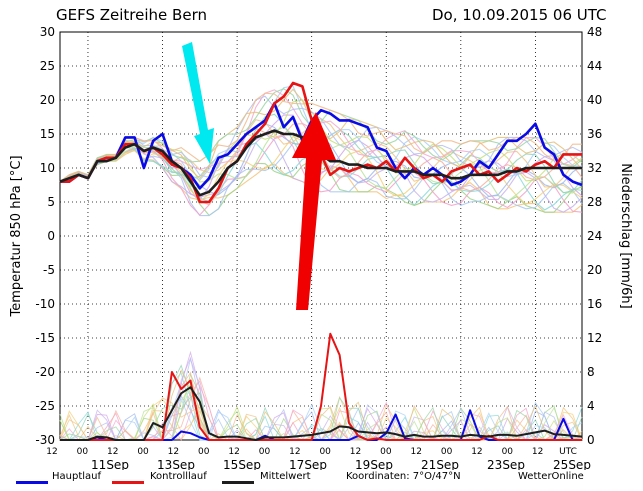  Describe the element at coordinates (178, 476) in the screenshot. I see `legend-control: Kontrolllauf` at that location.